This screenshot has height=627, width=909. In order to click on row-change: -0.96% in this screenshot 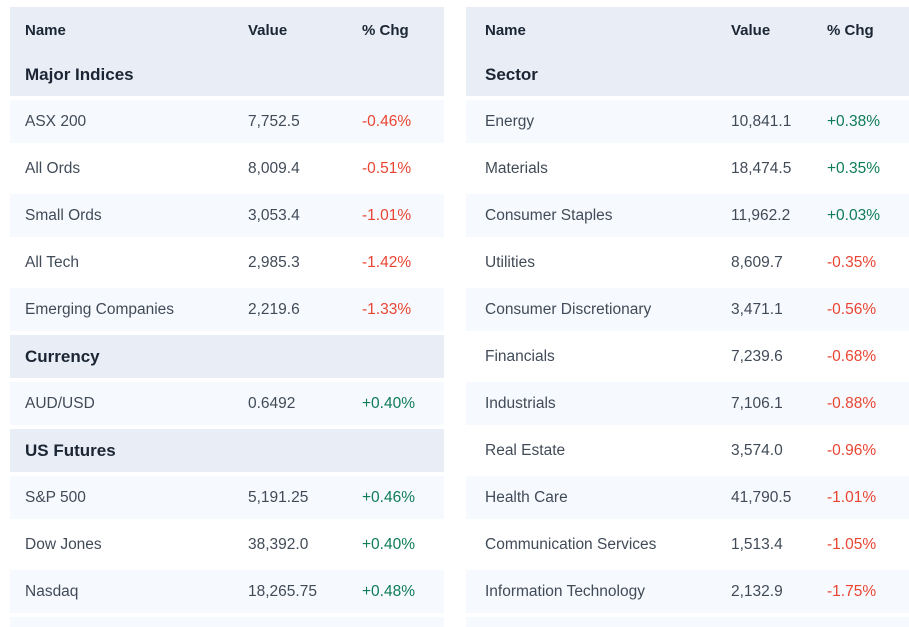, I will do `click(852, 450)`.